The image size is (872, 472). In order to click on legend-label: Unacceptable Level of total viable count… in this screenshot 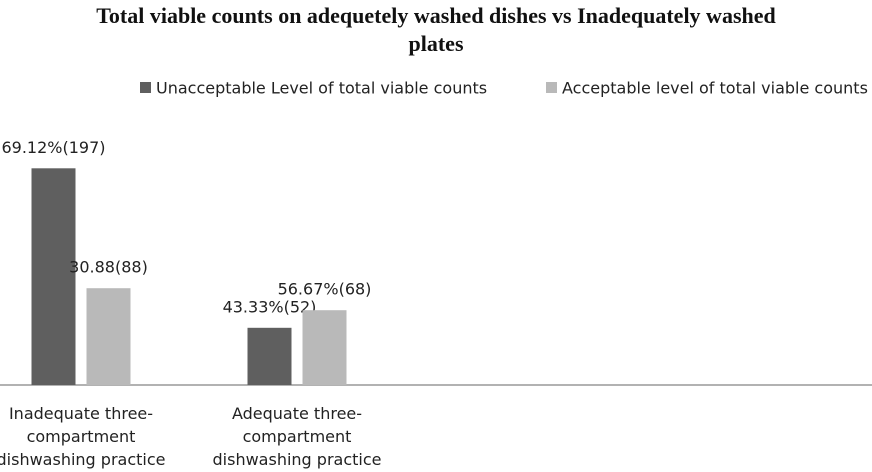, I will do `click(321, 88)`.